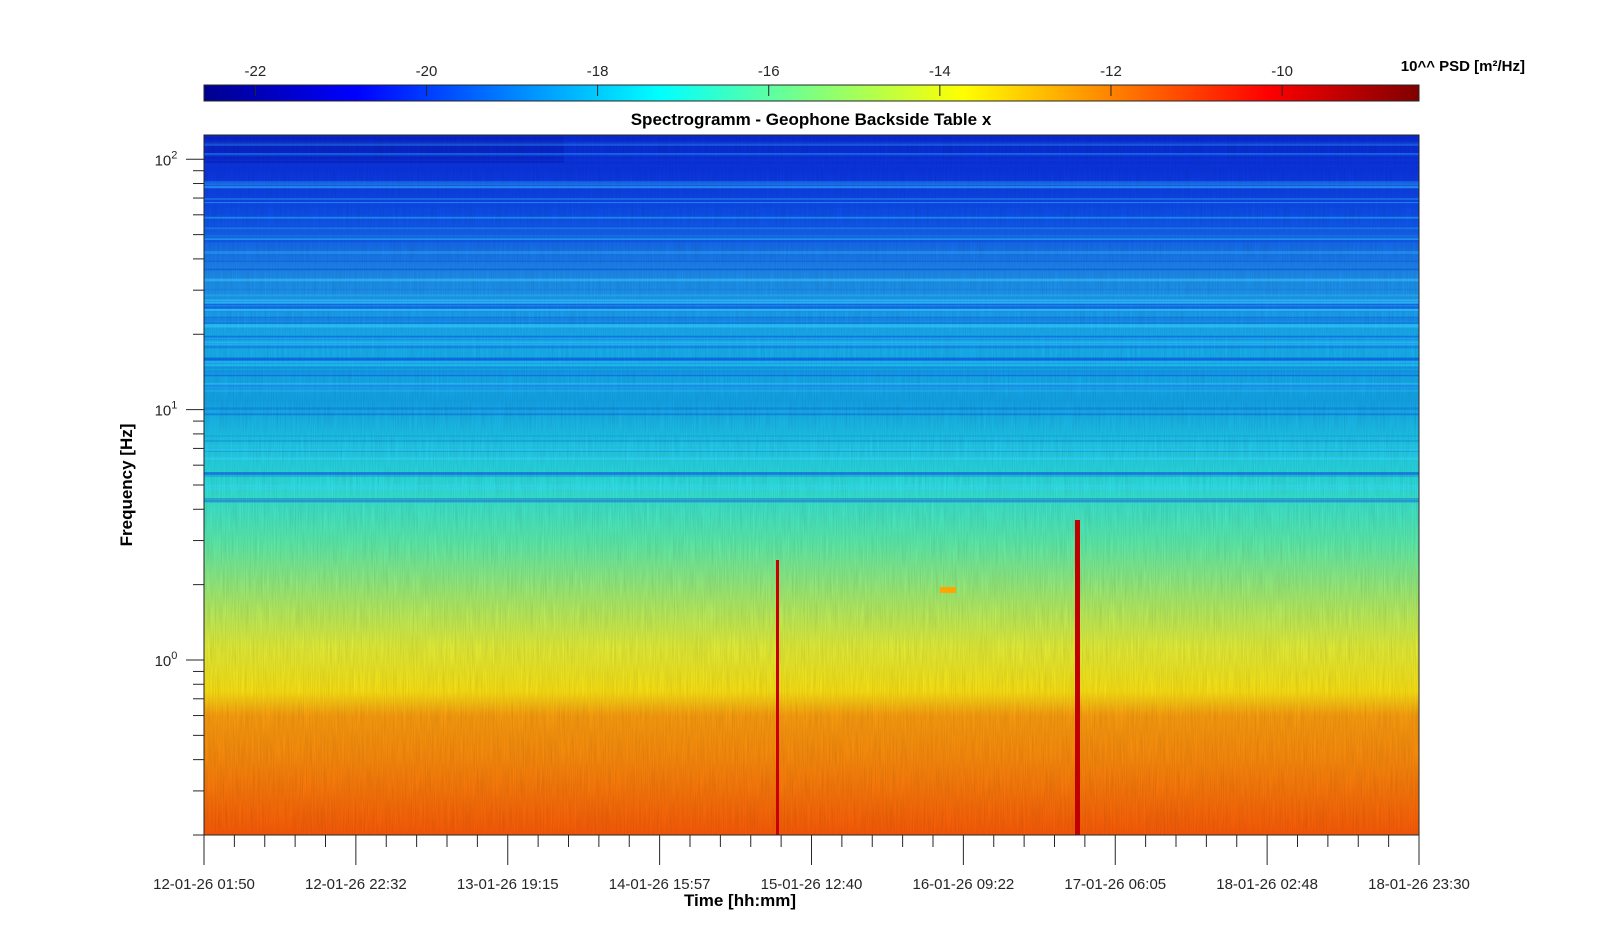 Image resolution: width=1600 pixels, height=948 pixels. Describe the element at coordinates (508, 884) in the screenshot. I see `x-tick-label: 13-01-26 19:15` at that location.